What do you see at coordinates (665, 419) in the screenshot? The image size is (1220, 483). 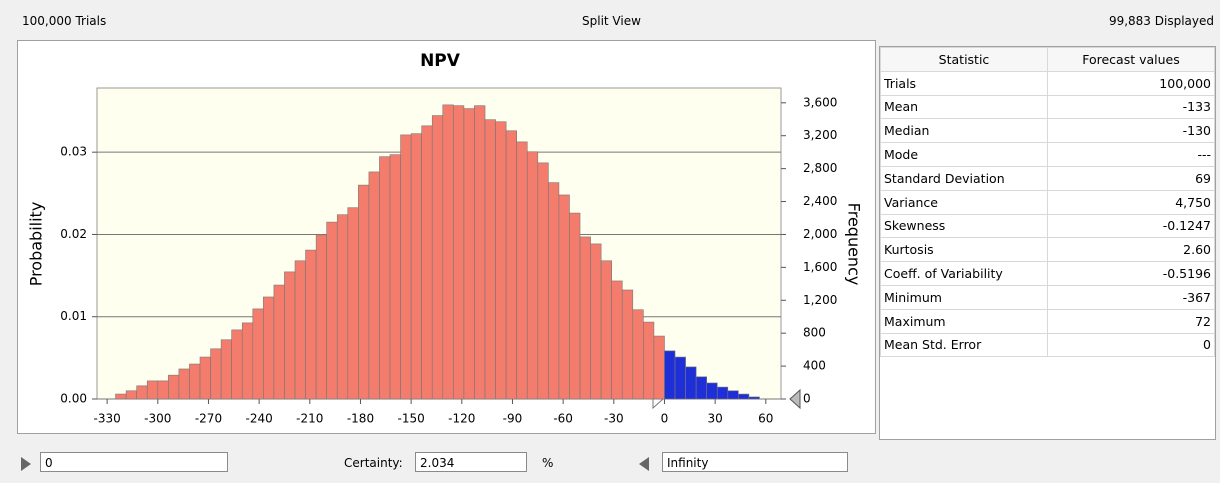 I see `x-tick-label: 0` at bounding box center [665, 419].